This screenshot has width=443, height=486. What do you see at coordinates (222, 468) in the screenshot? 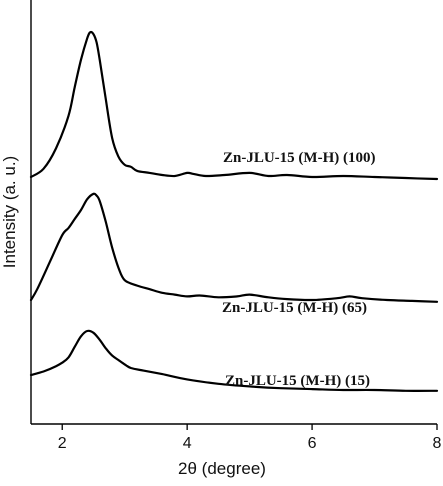
I see `x-axis-label: 2θ (degree)` at bounding box center [222, 468].